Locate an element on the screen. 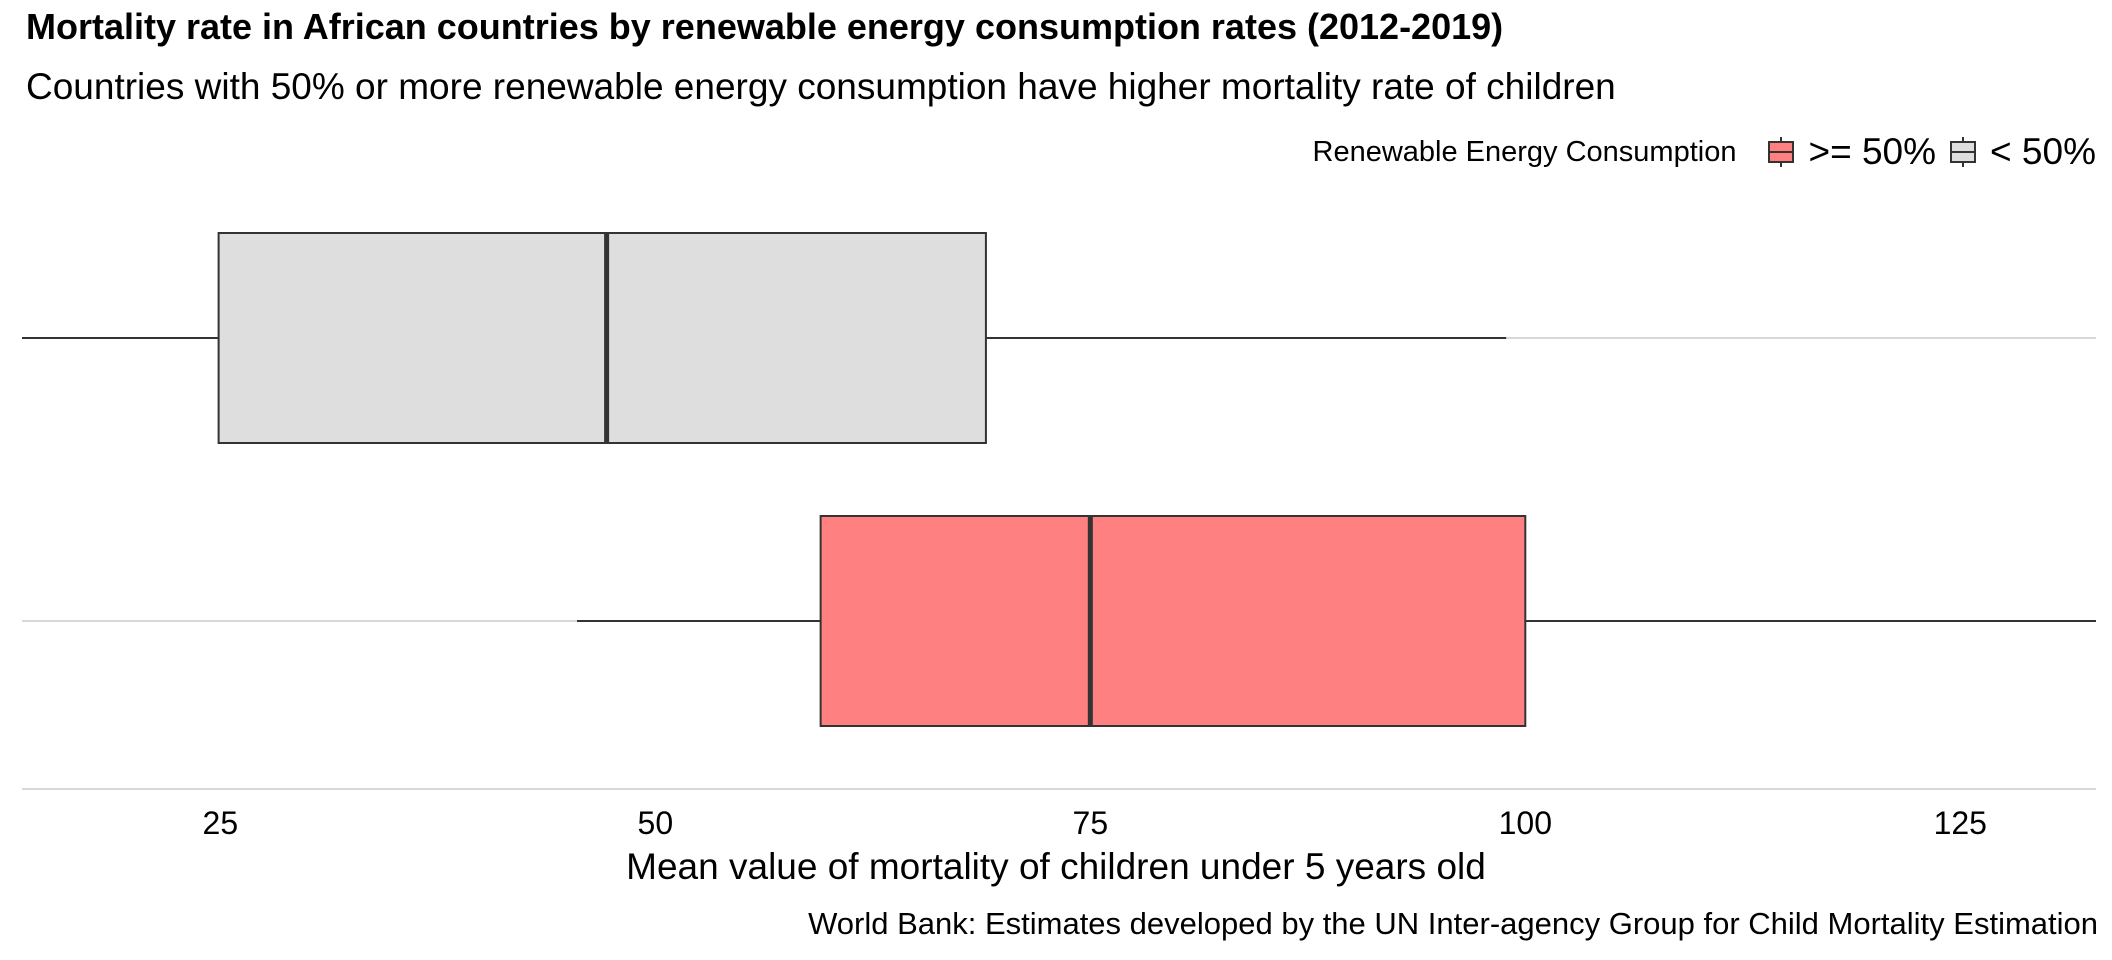 The image size is (2112, 960). x-tick-label: 75 is located at coordinates (1091, 823).